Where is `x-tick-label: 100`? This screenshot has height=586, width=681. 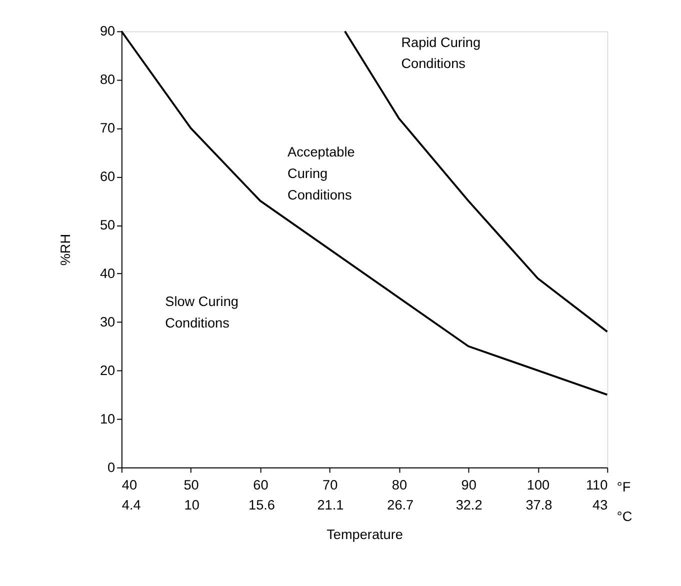 x-tick-label: 100 is located at coordinates (538, 484).